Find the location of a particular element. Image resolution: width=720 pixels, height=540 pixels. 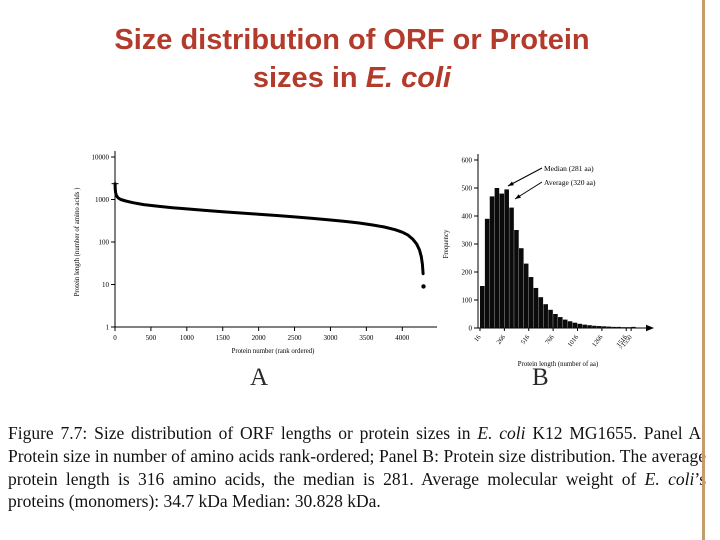

slide-title-species: E. coli is located at coordinates (408, 77).